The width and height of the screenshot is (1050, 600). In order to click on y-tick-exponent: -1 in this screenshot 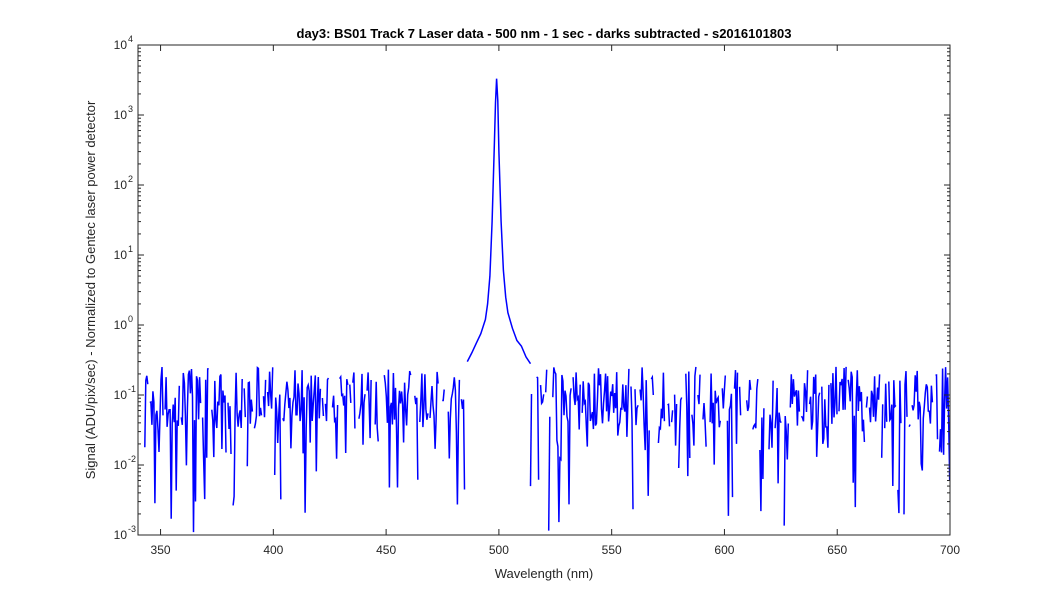, I will do `click(132, 389)`.